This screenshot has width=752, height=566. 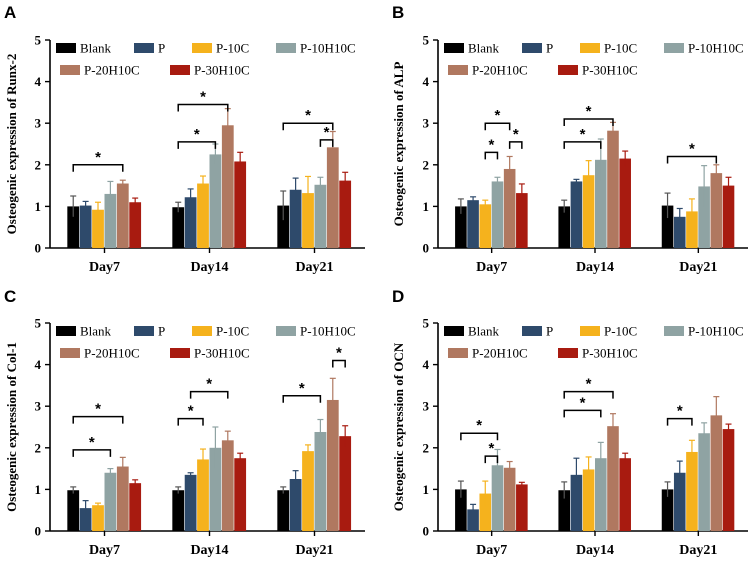 I want to click on legend-label: P-20H10C, so click(x=500, y=70).